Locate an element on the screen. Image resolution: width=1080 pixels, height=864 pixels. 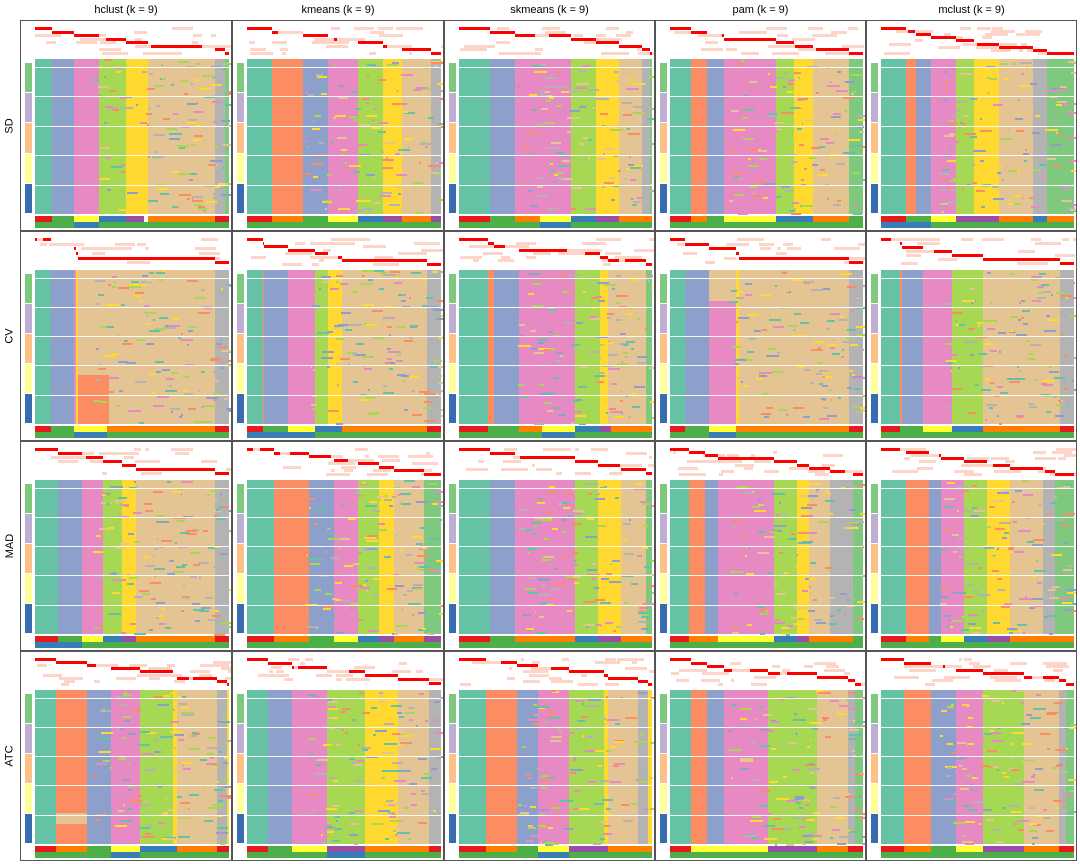
cluster-band-orange is located at coordinates (292, 557).